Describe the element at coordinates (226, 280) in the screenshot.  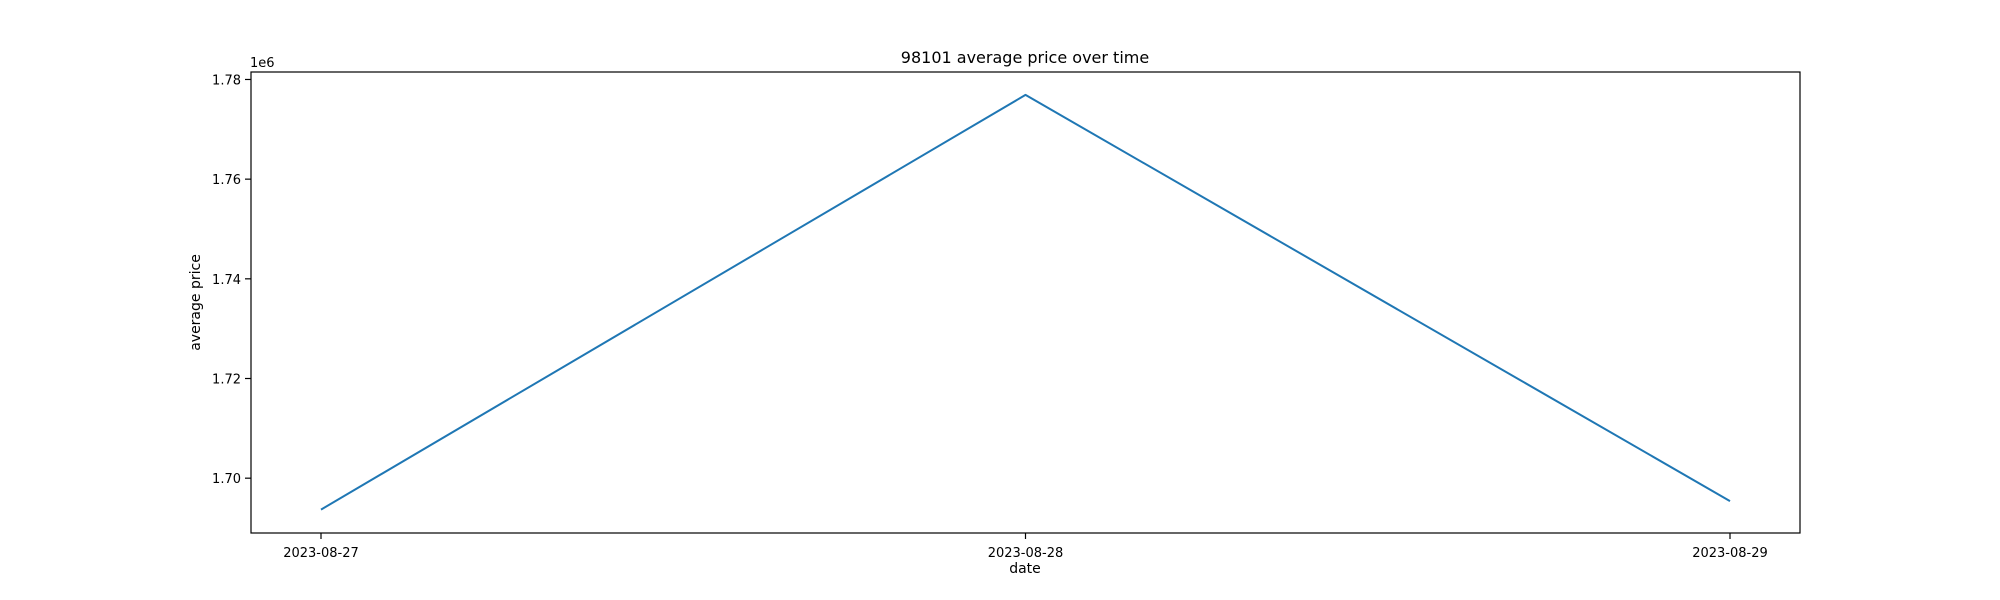
I see `y-tick-label: 1.74` at that location.